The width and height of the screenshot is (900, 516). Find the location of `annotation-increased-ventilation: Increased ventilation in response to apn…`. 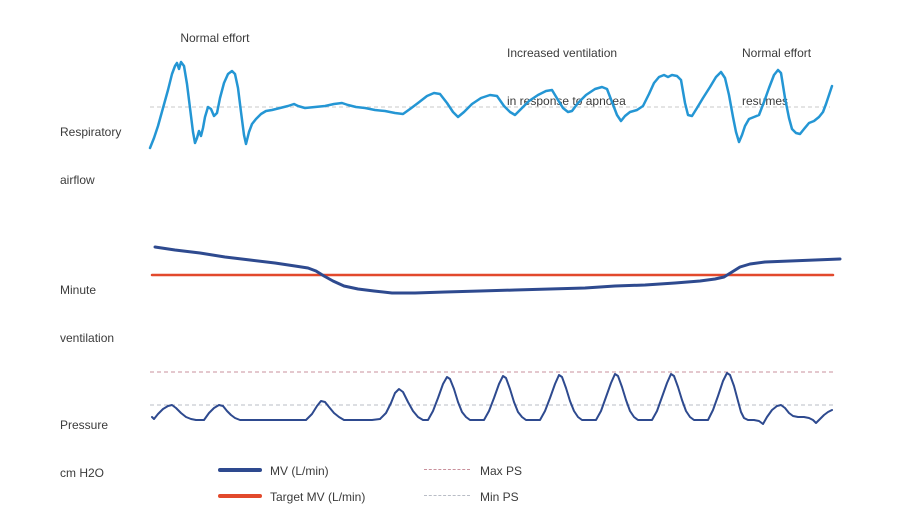

annotation-increased-ventilation: Increased ventilation in response to apn… is located at coordinates (566, 77).